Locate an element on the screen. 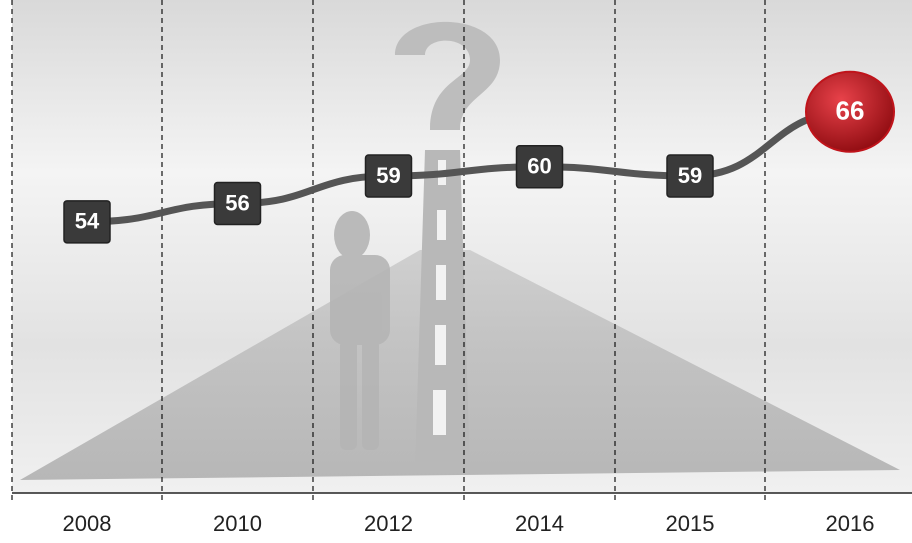  value-label: 60 is located at coordinates (539, 166).